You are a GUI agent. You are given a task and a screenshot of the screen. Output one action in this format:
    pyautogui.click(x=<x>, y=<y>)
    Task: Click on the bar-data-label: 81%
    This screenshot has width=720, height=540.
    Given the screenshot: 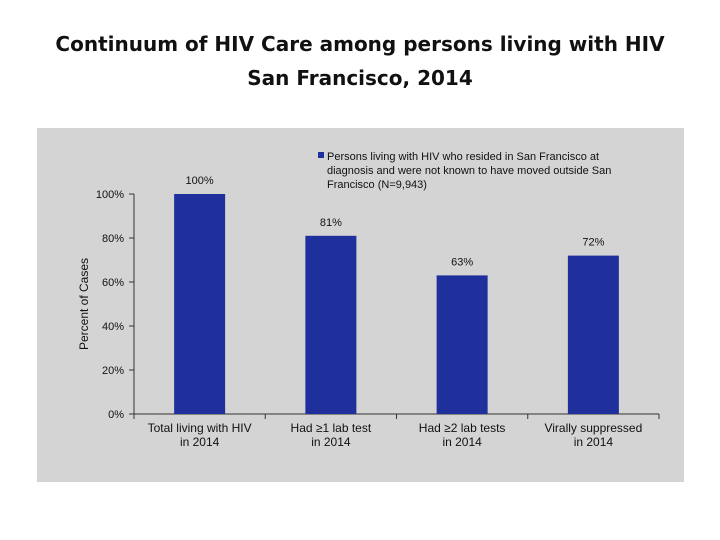 What is the action you would take?
    pyautogui.click(x=331, y=223)
    